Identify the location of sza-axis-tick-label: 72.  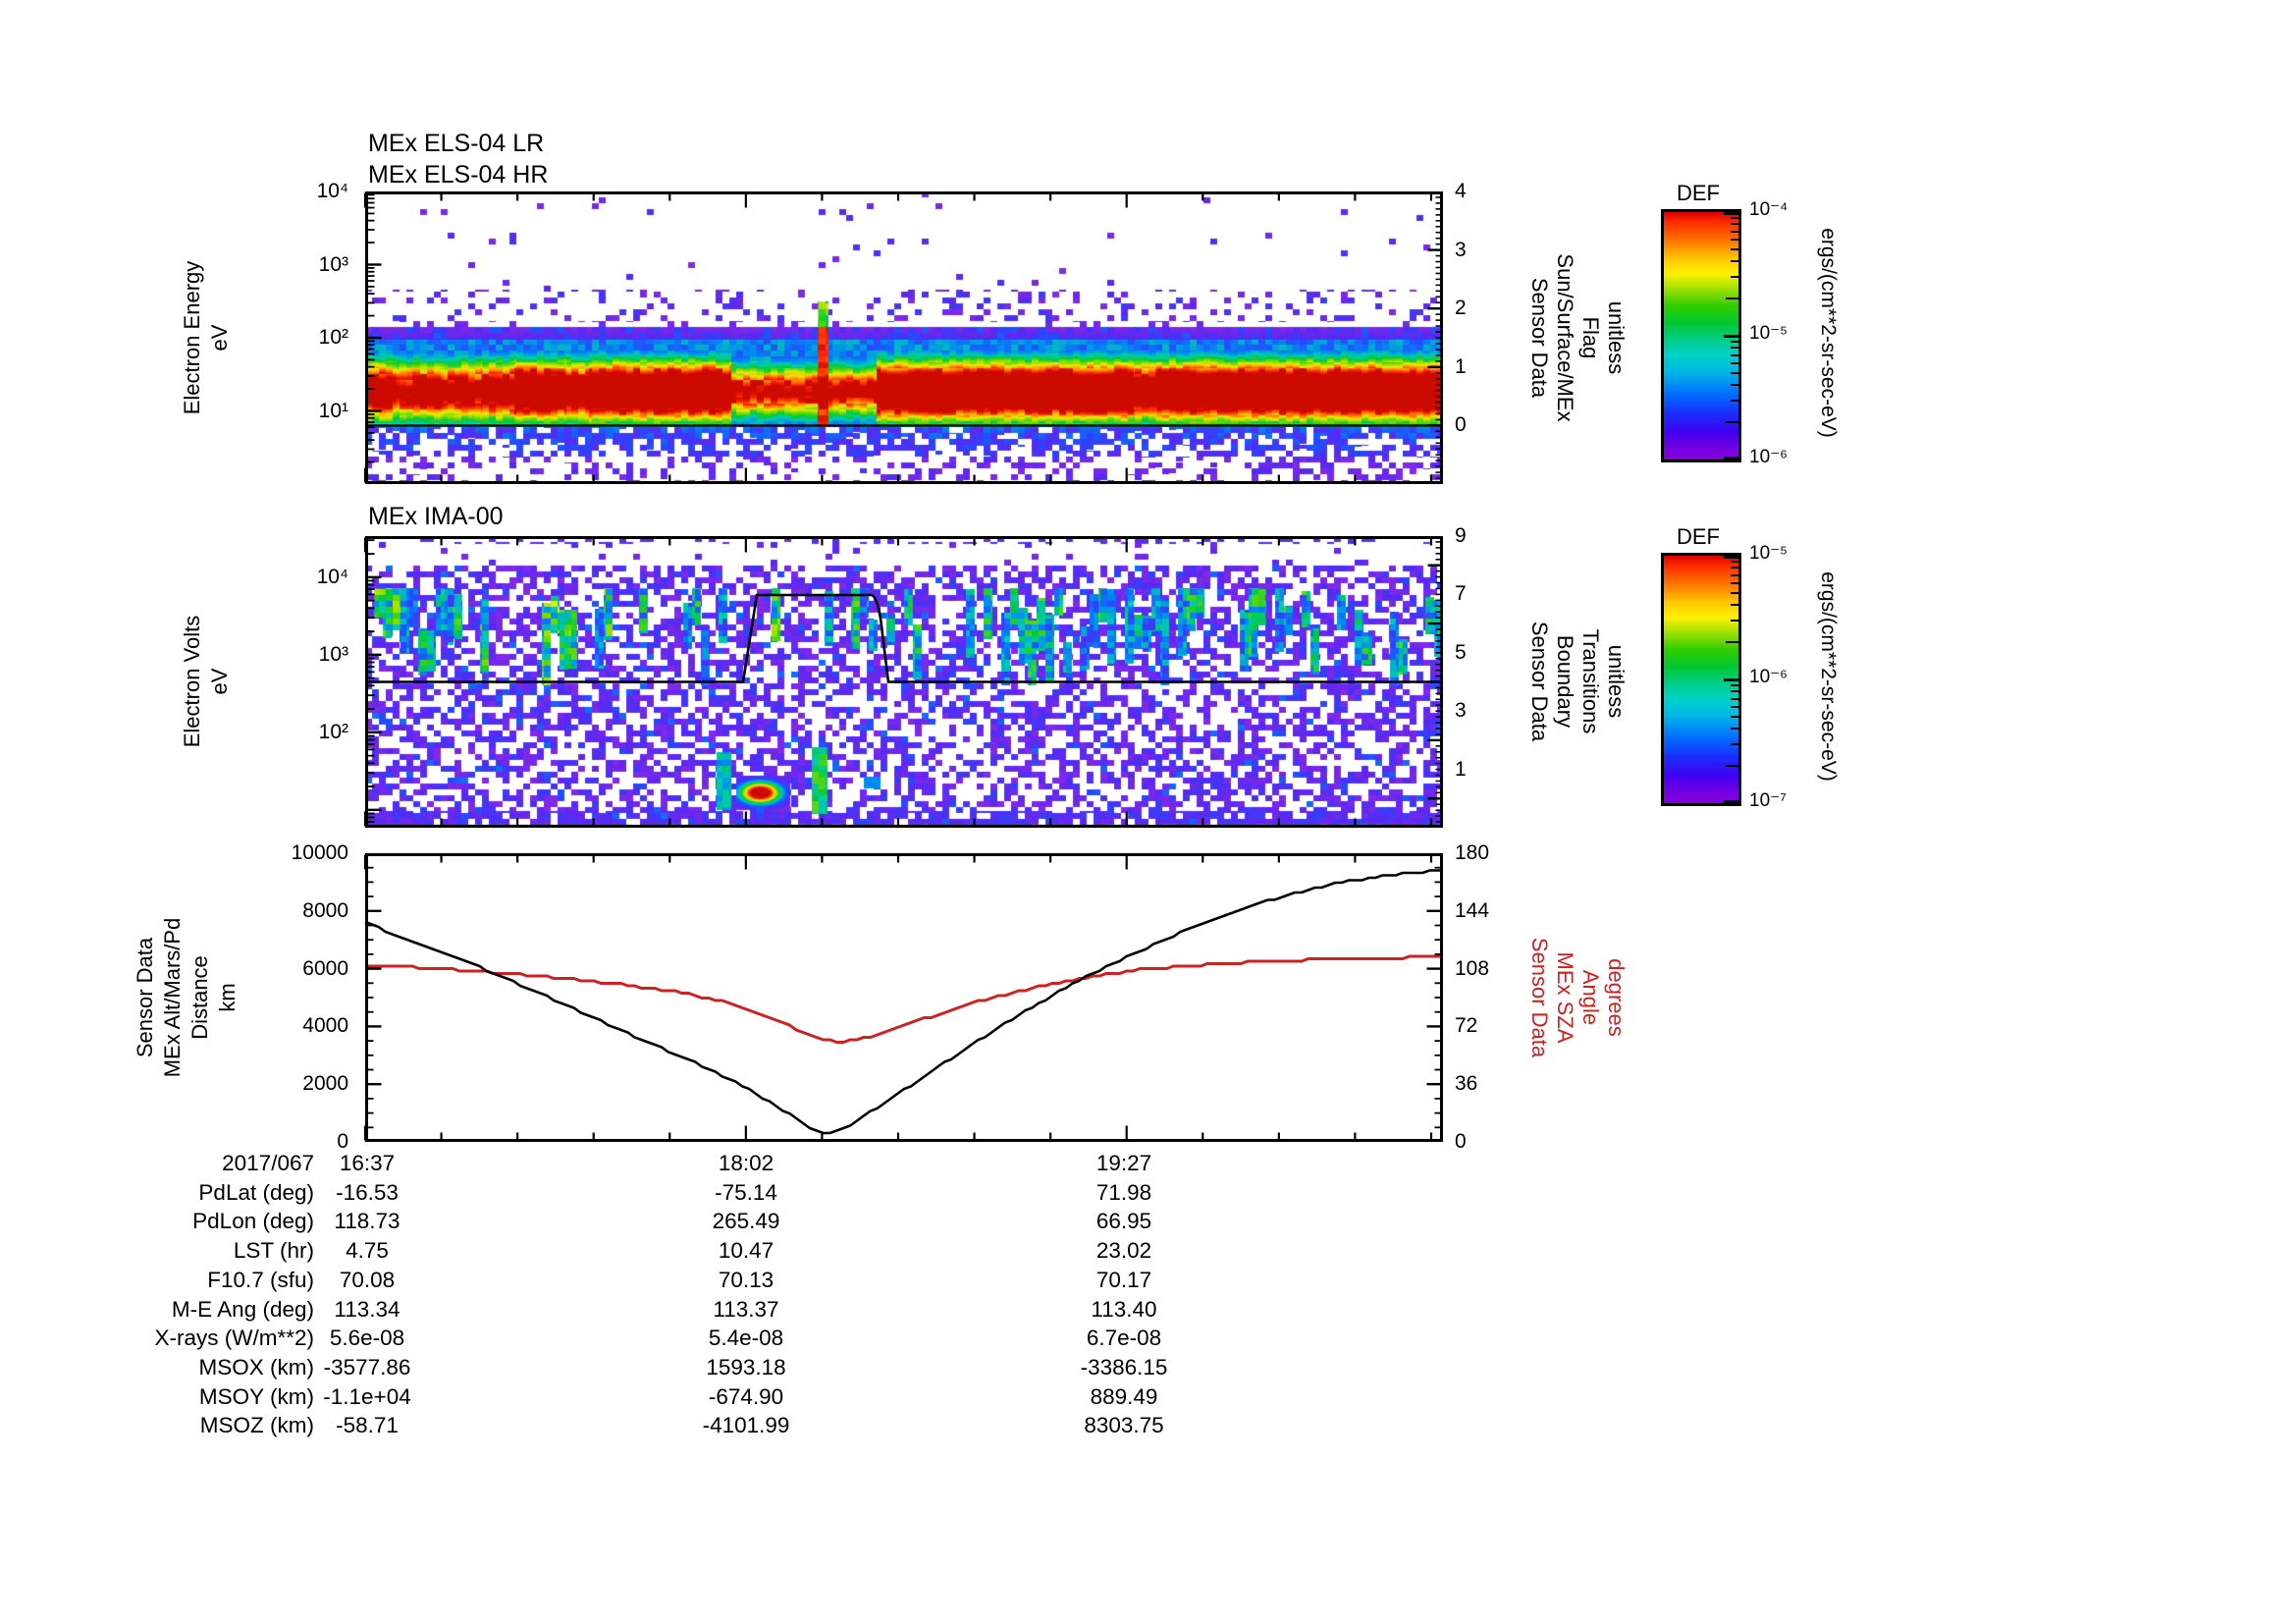
(1466, 1026).